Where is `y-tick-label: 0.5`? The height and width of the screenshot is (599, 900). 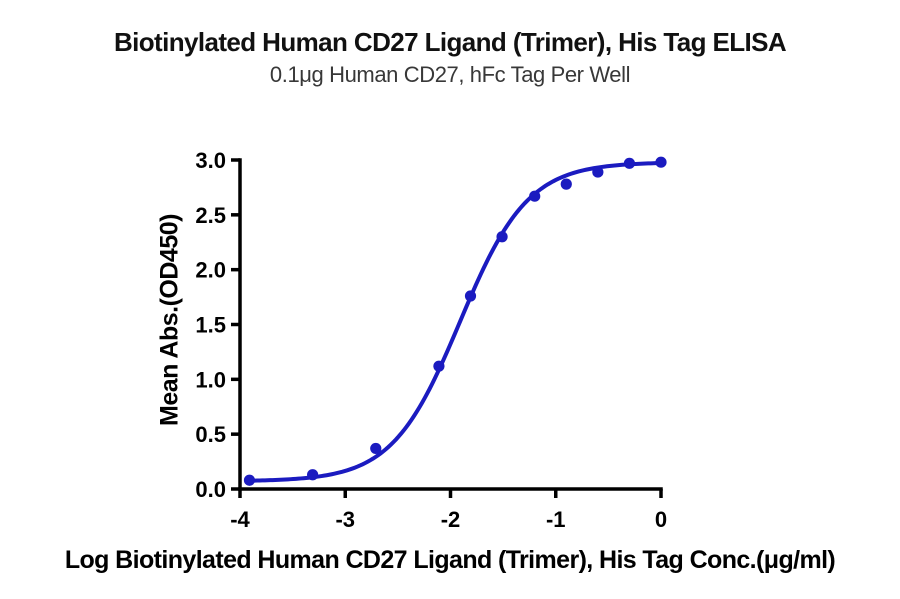 y-tick-label: 0.5 is located at coordinates (210, 434).